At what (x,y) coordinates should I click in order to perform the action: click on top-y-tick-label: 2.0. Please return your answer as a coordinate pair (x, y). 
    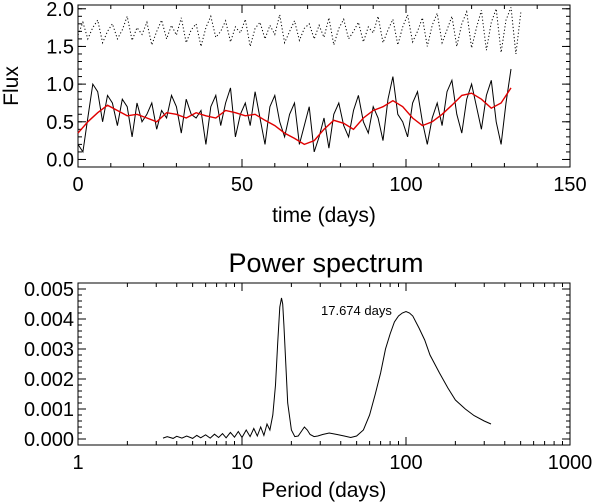
    Looking at the image, I should click on (60, 10).